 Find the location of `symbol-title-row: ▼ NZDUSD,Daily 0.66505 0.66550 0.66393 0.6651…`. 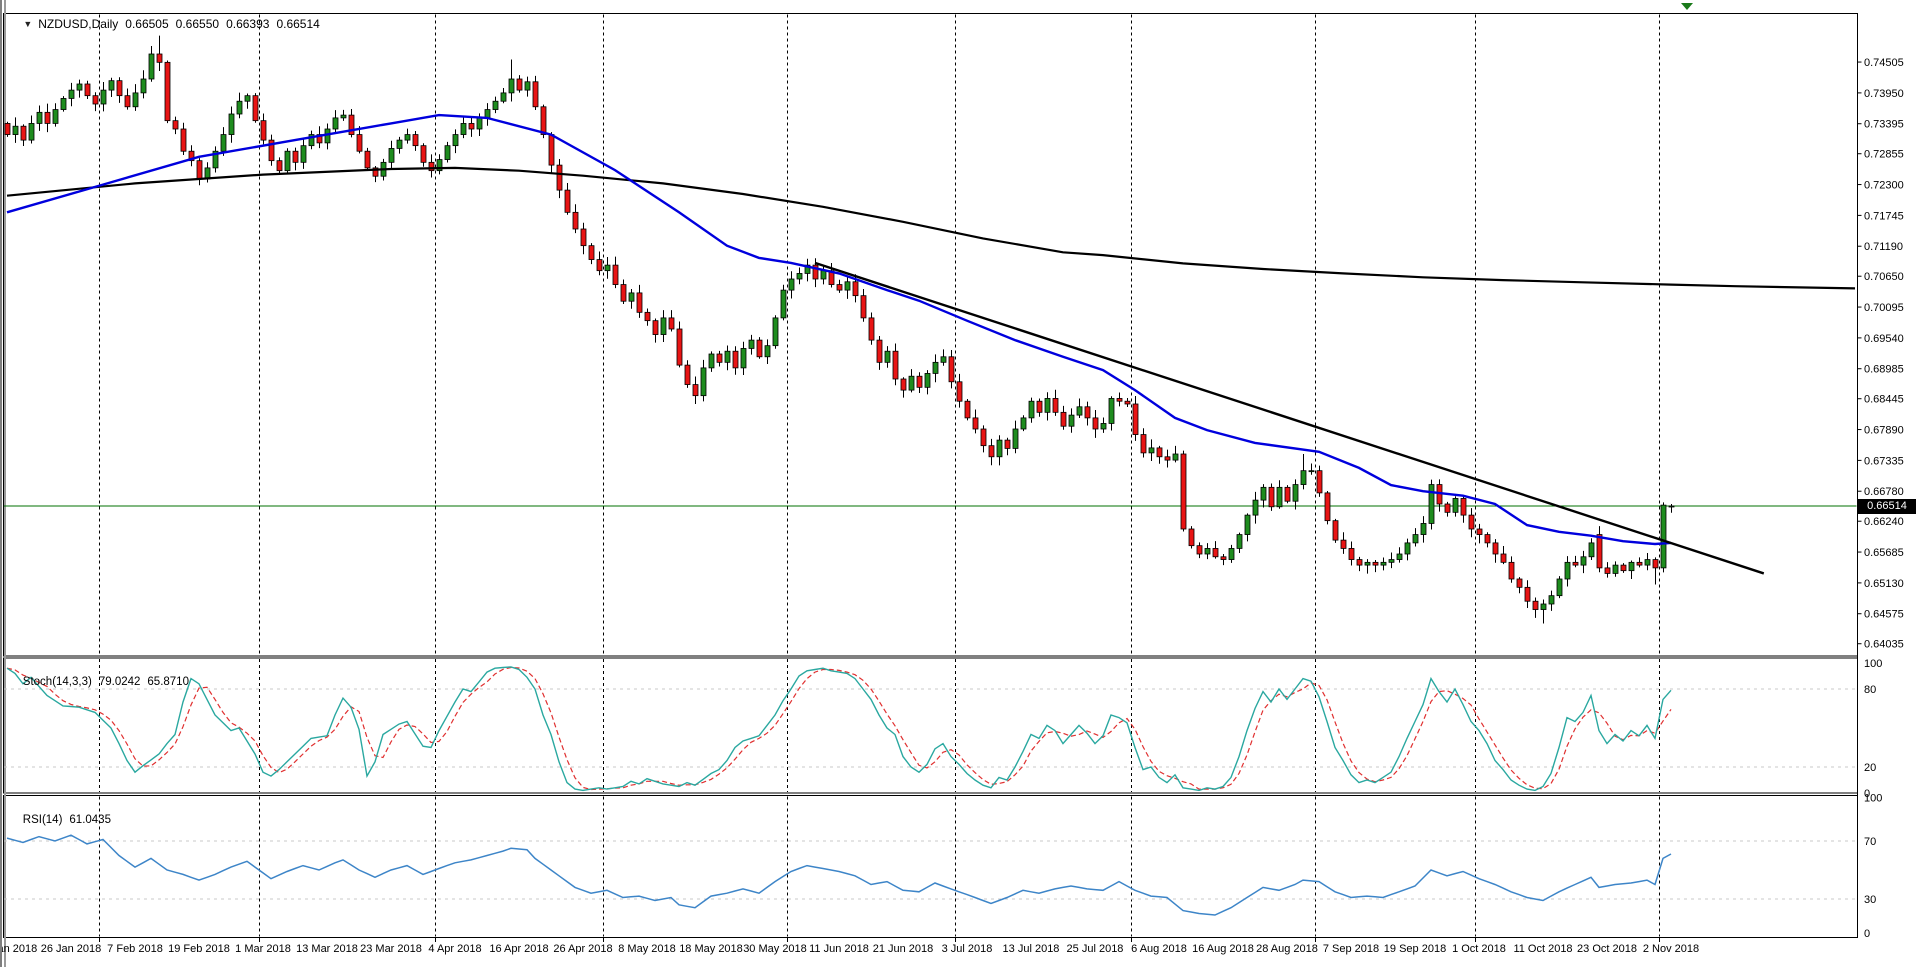

symbol-title-row: ▼ NZDUSD,Daily 0.66505 0.66550 0.66393 0.6651… is located at coordinates (165, 24).